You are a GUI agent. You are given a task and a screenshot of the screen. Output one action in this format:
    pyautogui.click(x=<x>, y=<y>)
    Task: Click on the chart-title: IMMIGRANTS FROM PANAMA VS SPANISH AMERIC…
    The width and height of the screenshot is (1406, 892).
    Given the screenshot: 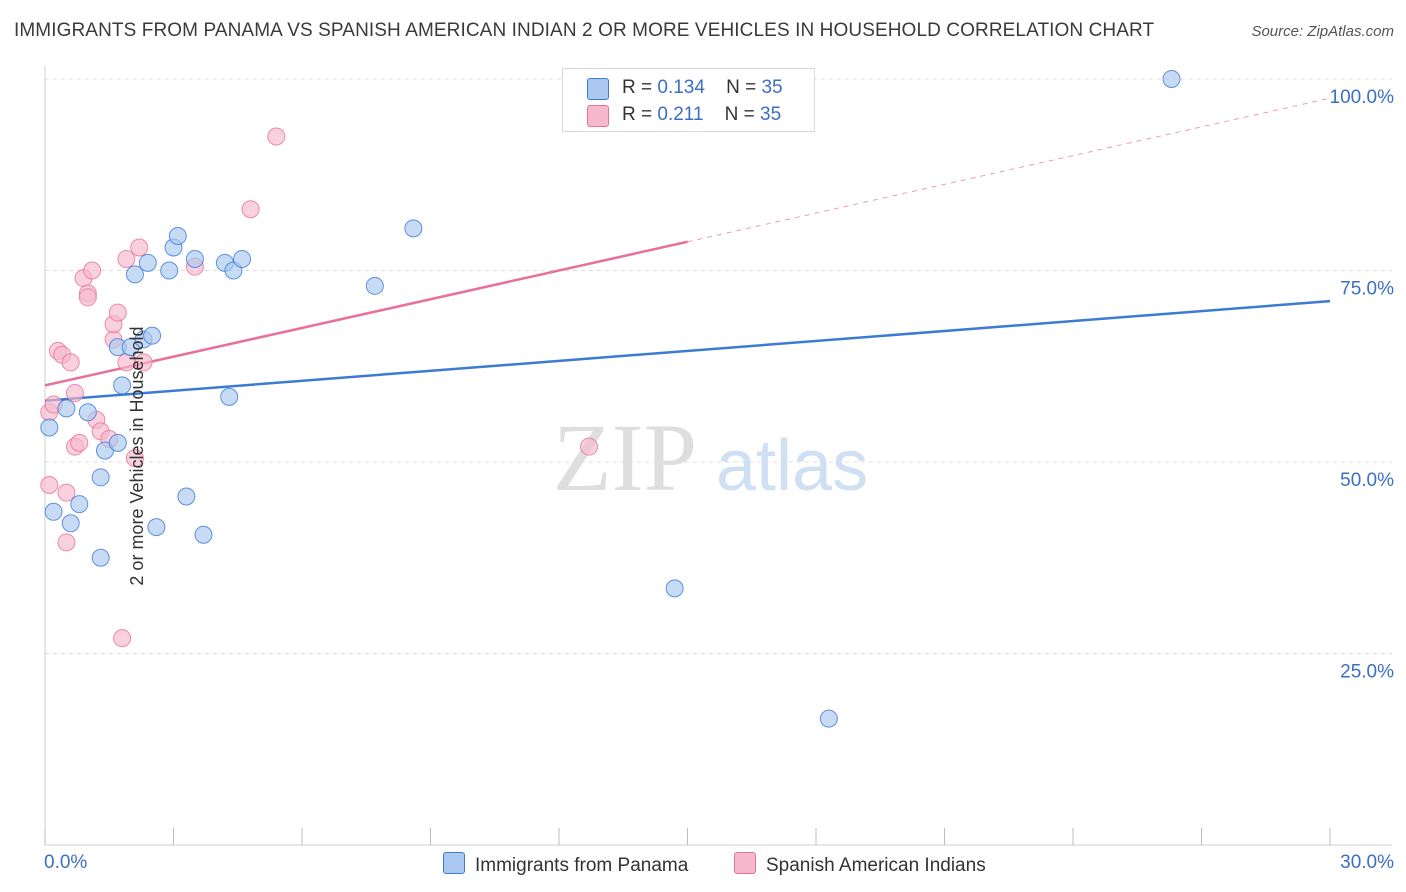 What is the action you would take?
    pyautogui.click(x=584, y=30)
    